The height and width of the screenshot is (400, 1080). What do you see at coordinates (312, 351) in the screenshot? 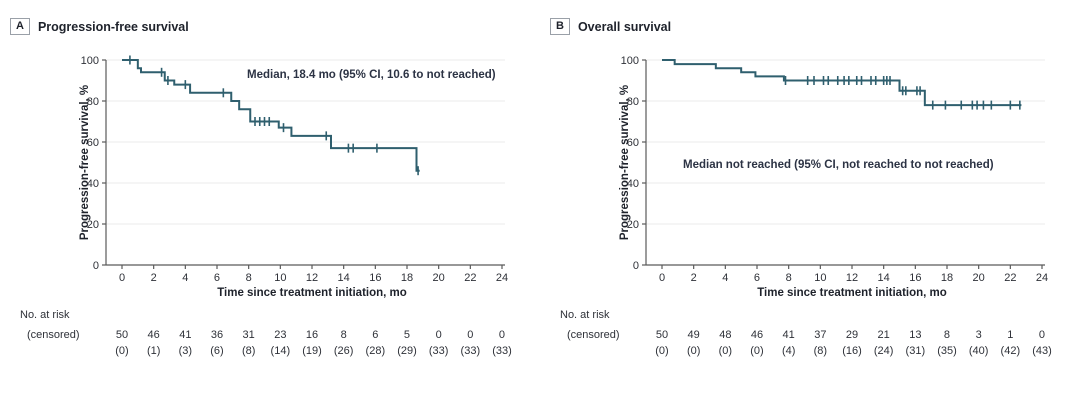
I see `censored-value: (19)` at bounding box center [312, 351].